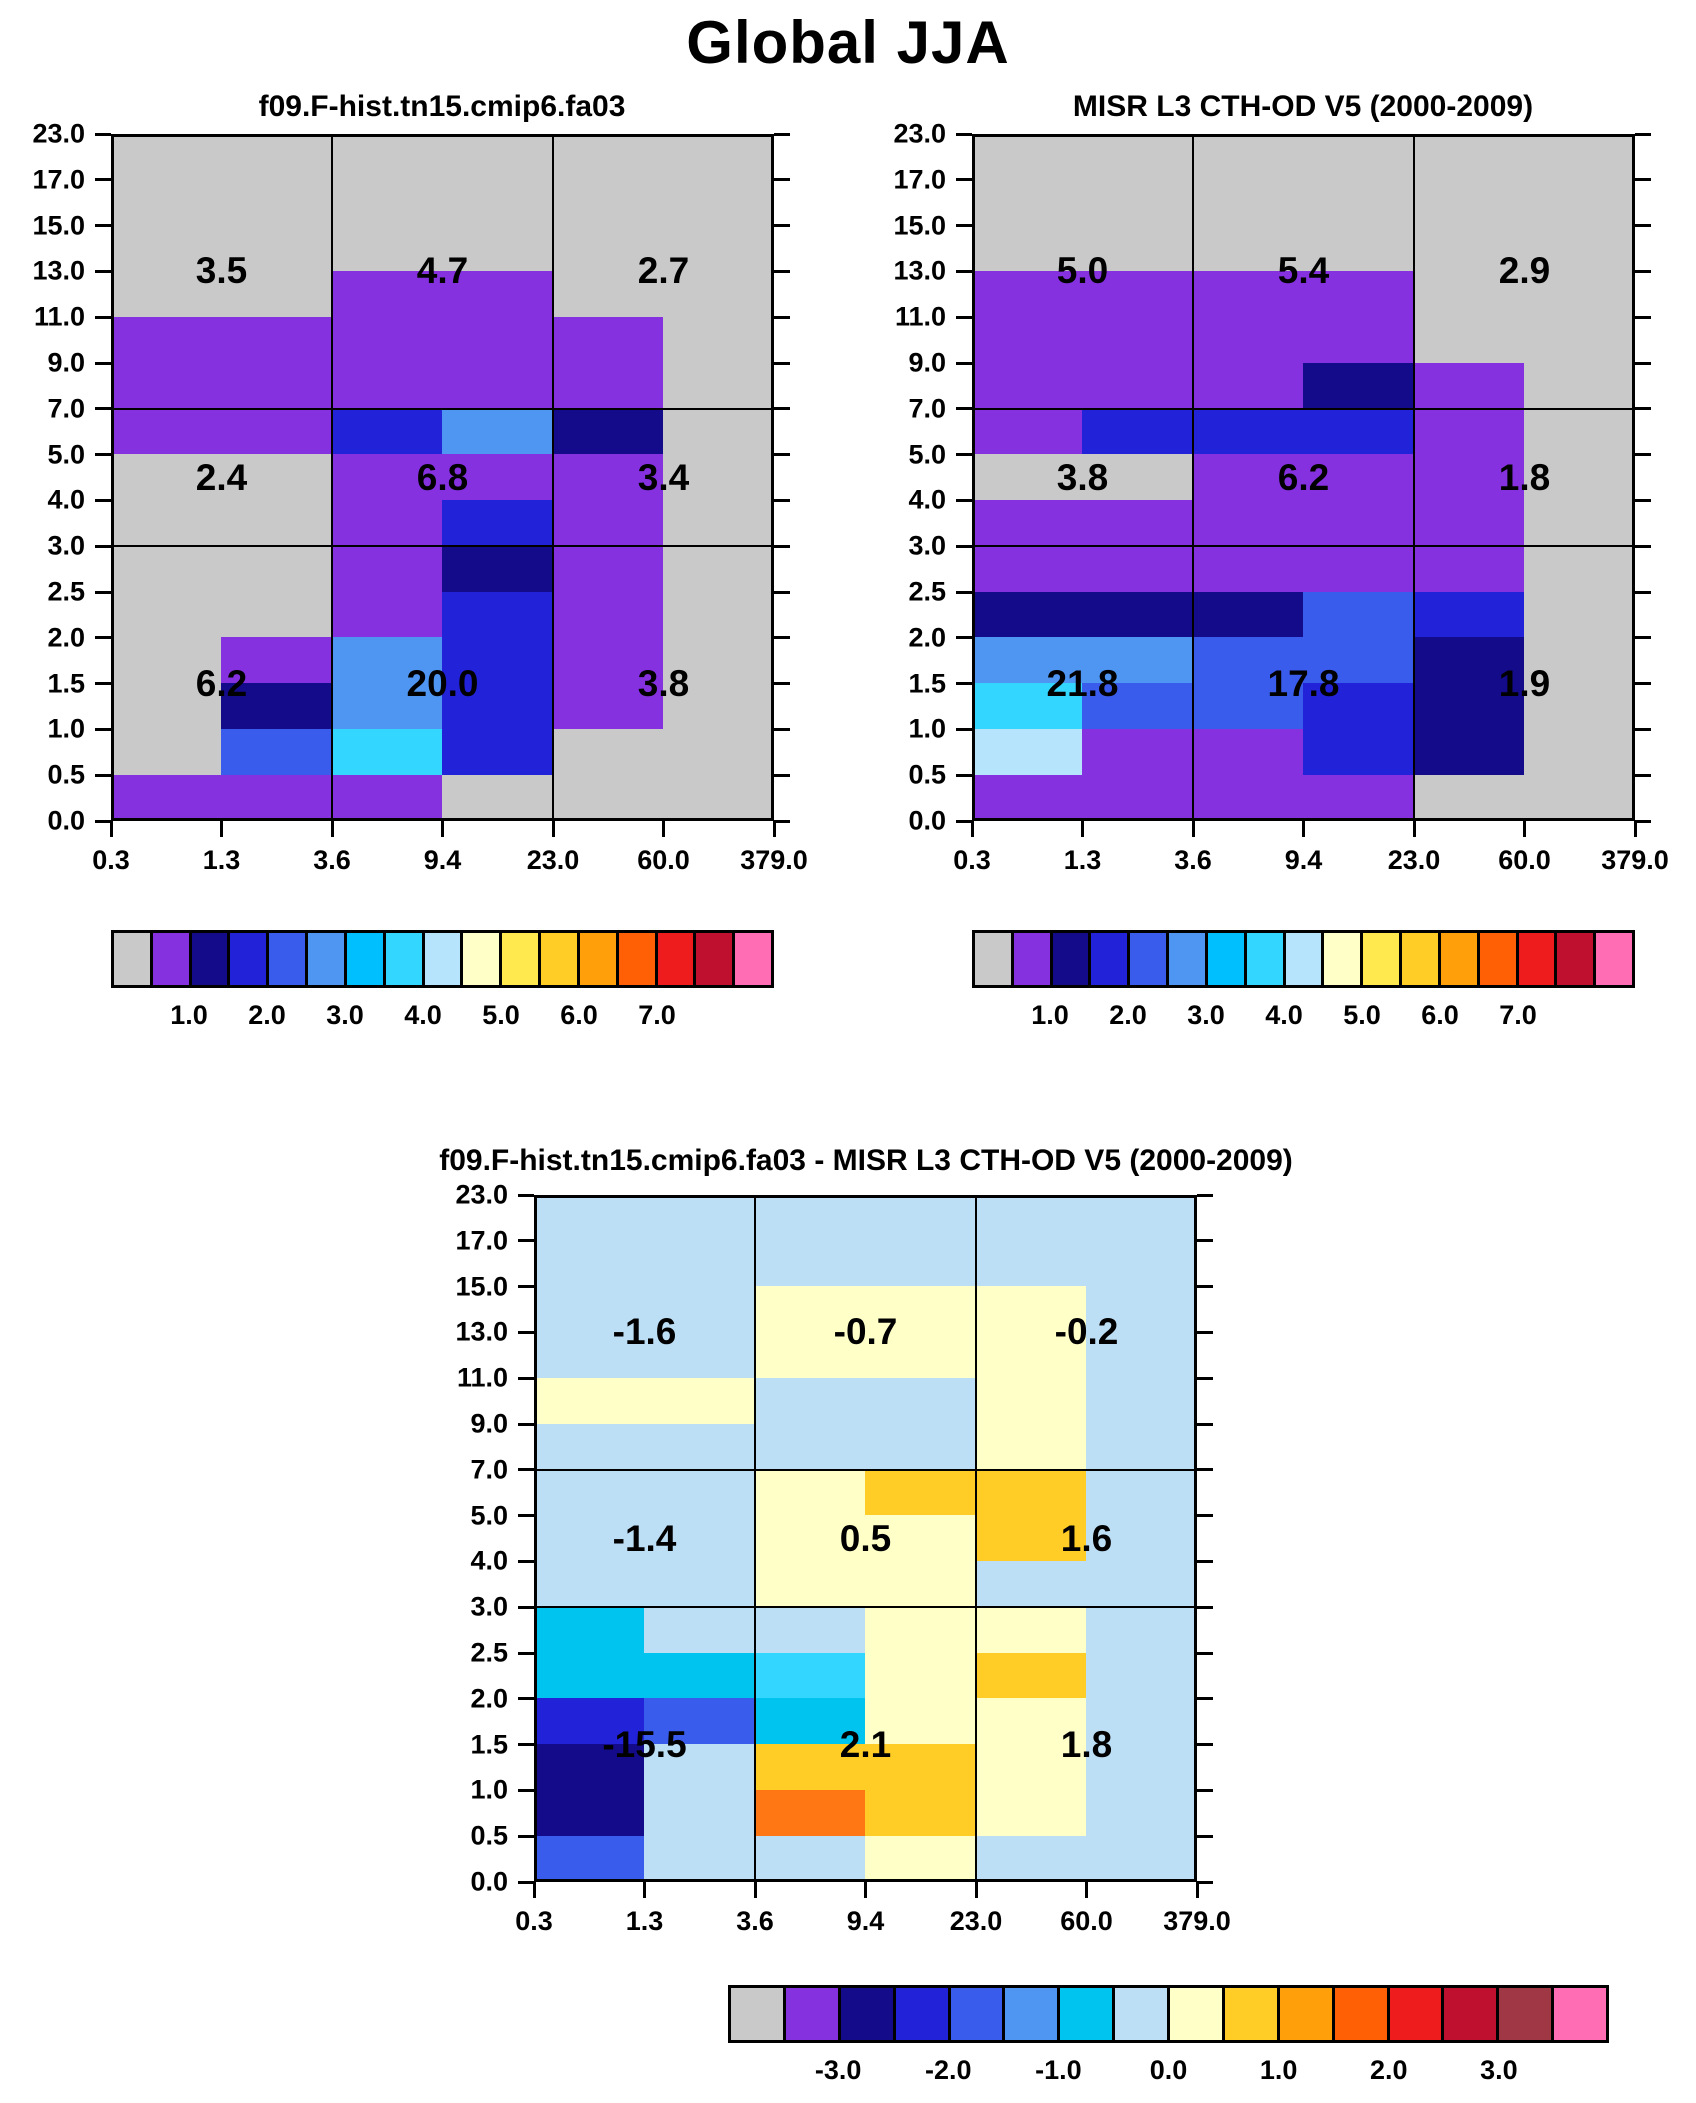  Describe the element at coordinates (58, 270) in the screenshot. I see `y-axis-tick-label: 13.0` at that location.